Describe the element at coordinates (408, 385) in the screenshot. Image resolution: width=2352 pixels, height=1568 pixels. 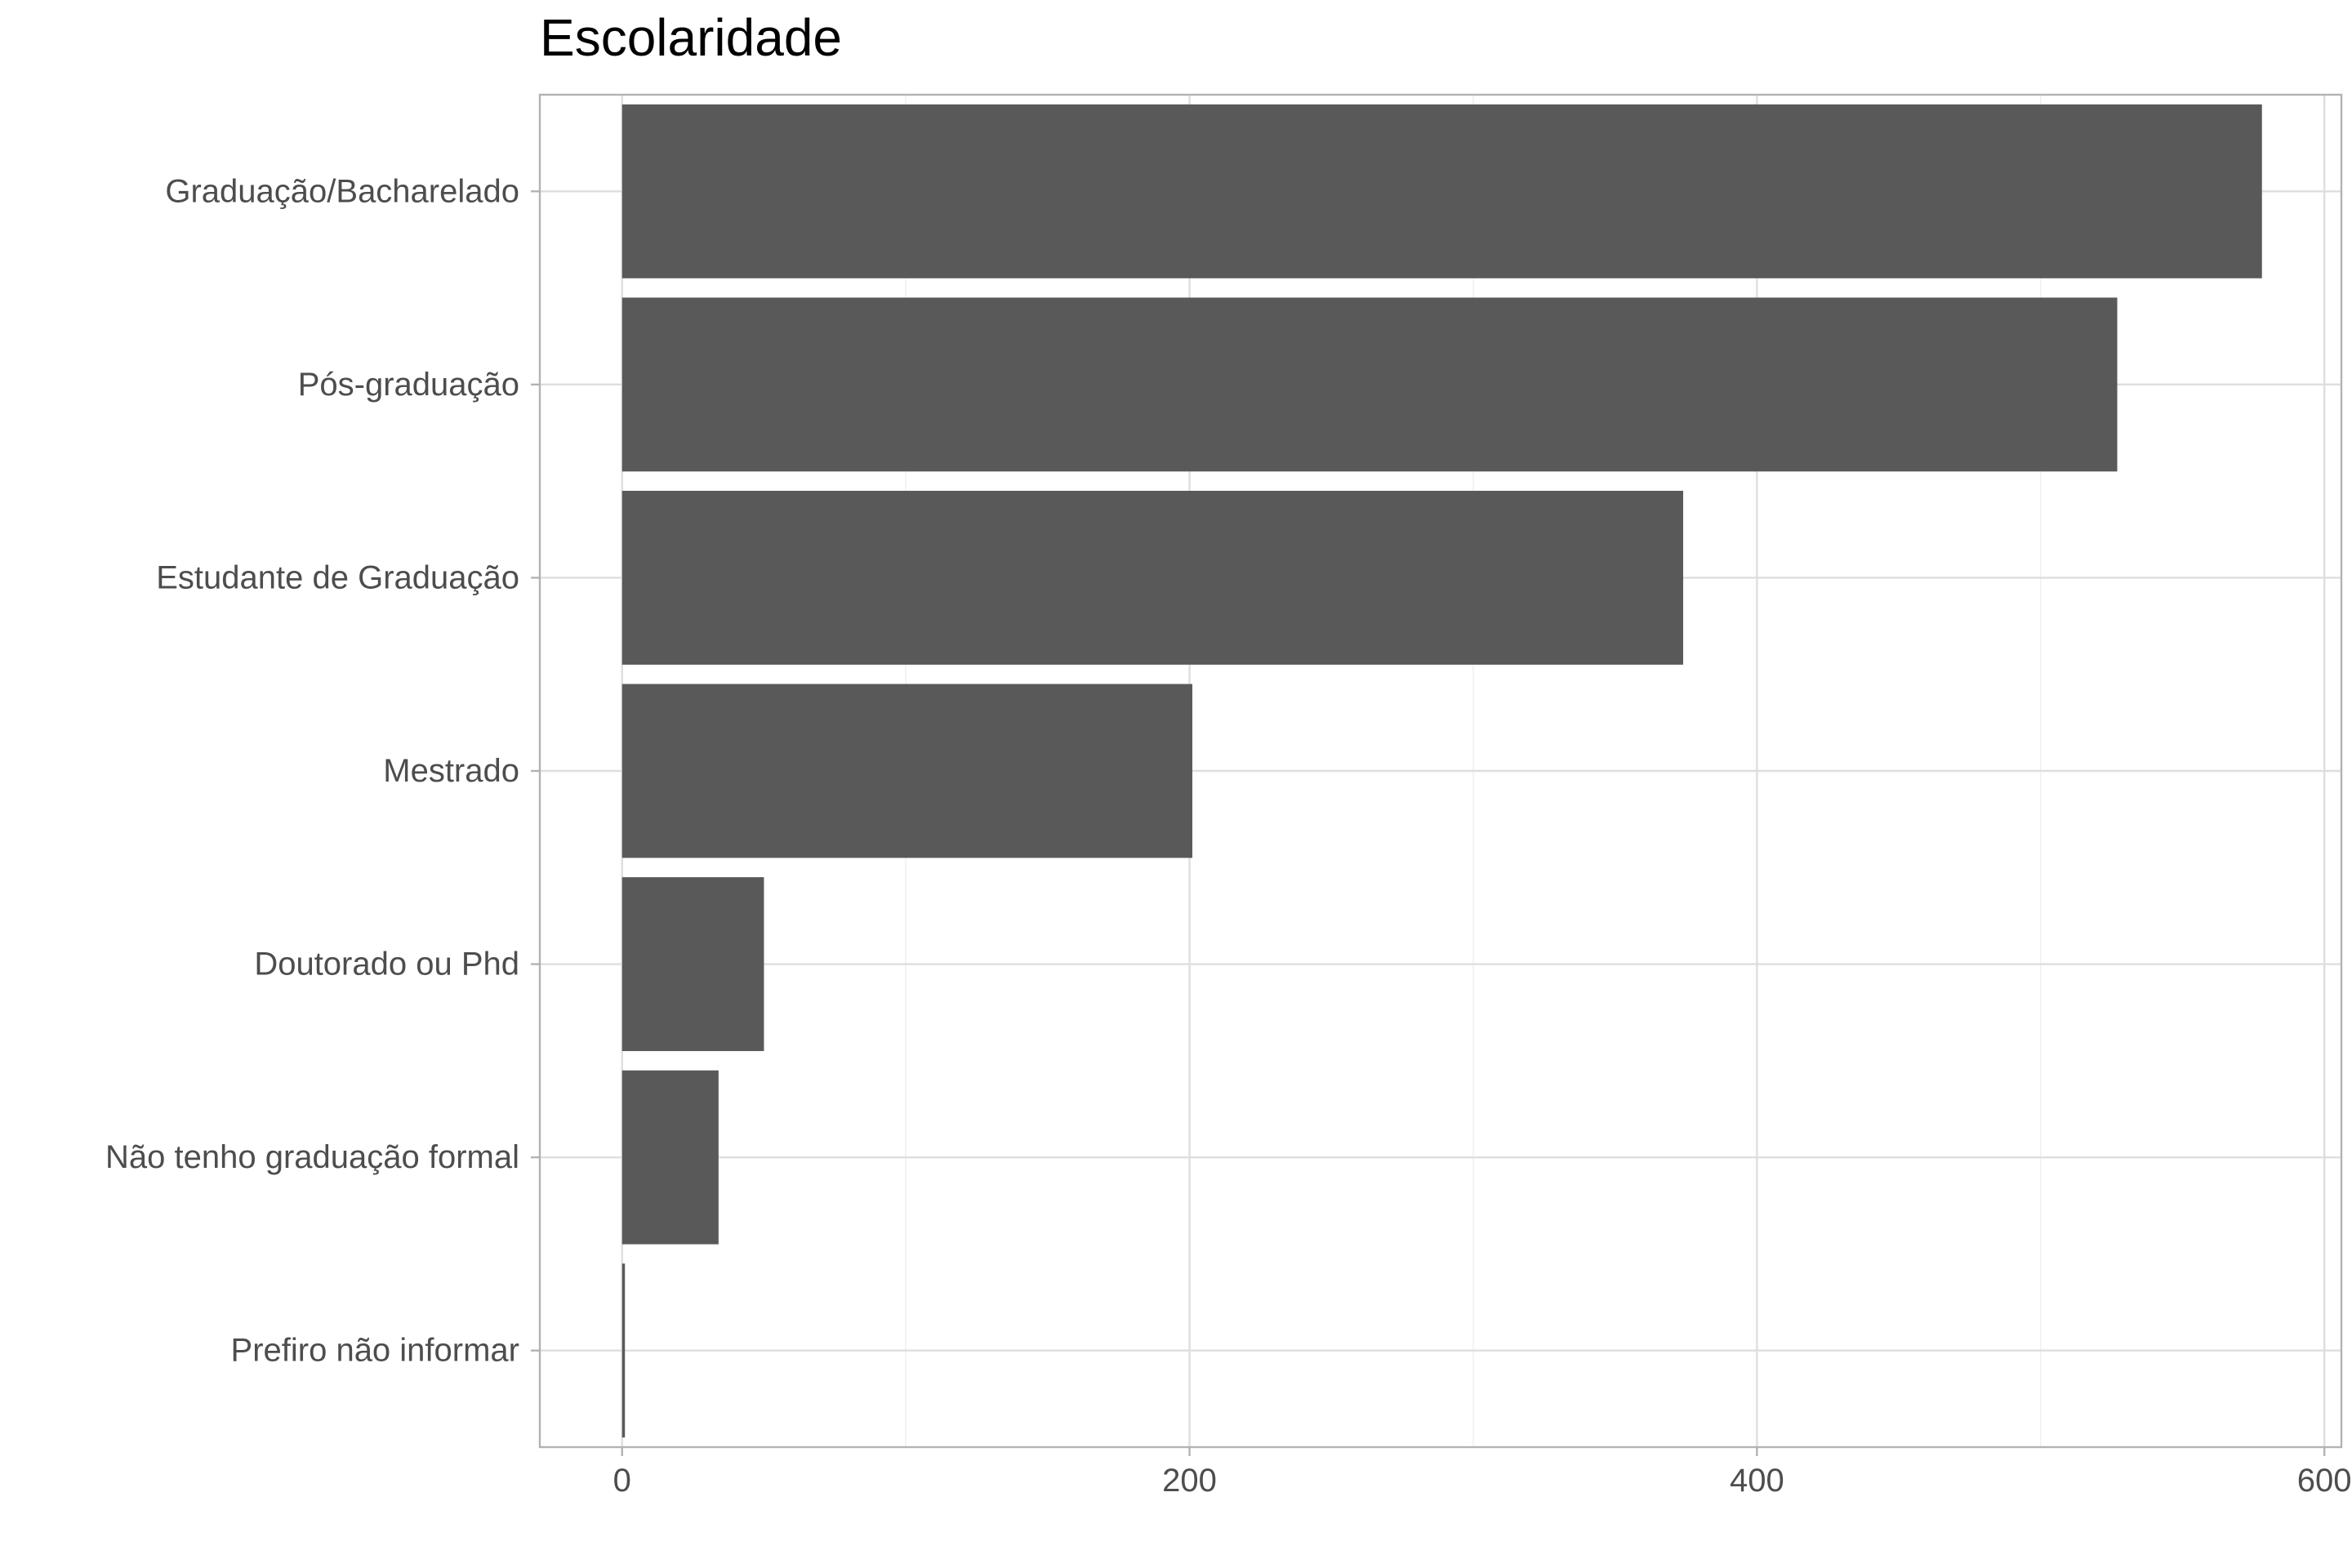
I see `y-tick-label: Pós-graduação` at that location.